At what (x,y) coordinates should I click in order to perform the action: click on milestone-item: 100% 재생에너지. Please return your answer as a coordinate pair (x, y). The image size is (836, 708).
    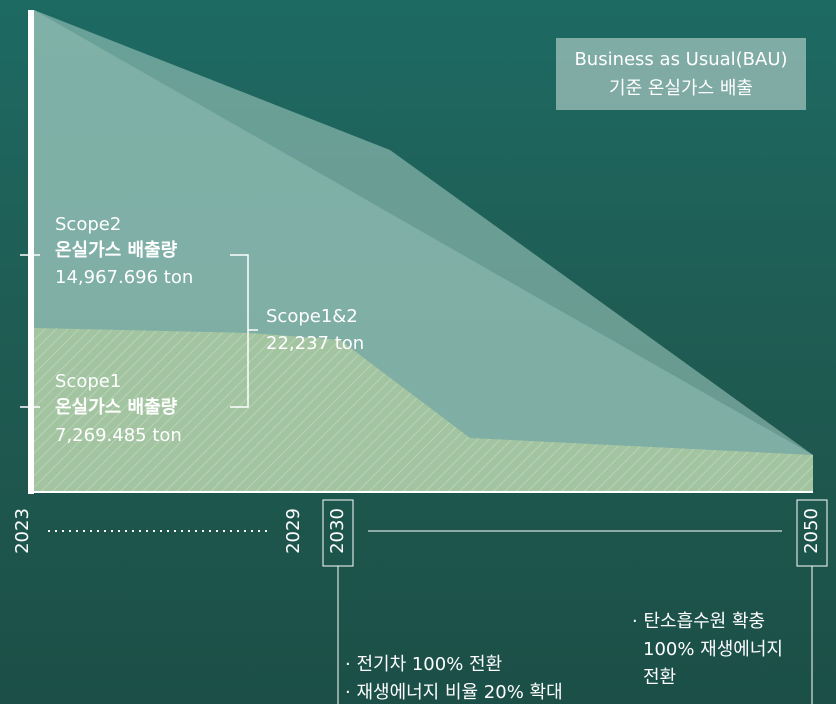
    Looking at the image, I should click on (713, 649).